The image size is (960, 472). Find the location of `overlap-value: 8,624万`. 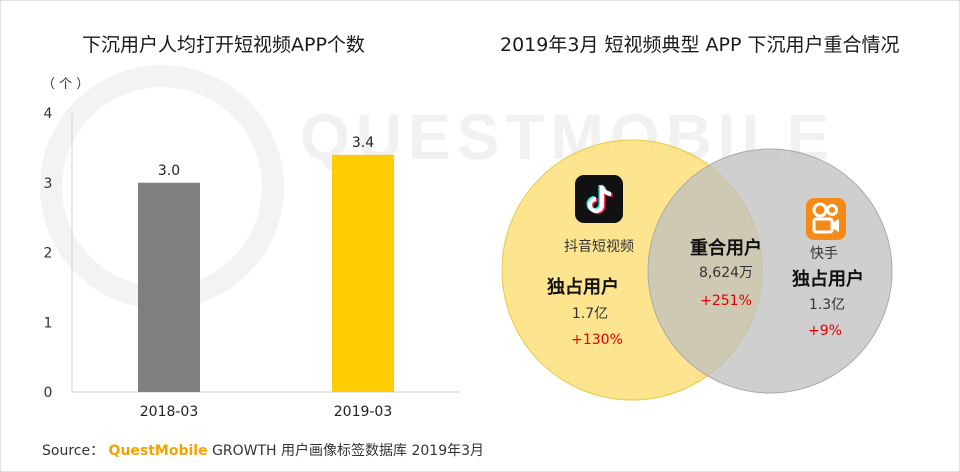

overlap-value: 8,624万 is located at coordinates (726, 273).